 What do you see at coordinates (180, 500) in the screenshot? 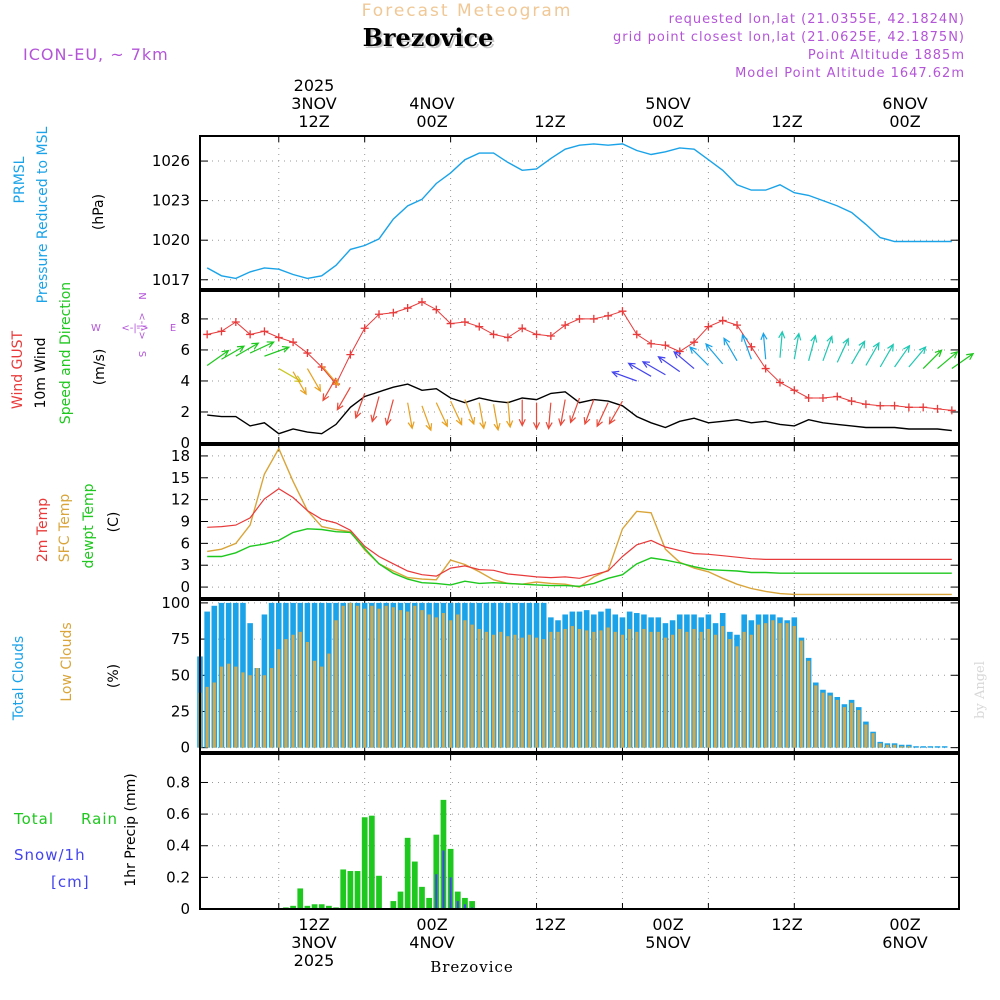
I see `temperature-ytick-label: 12` at bounding box center [180, 500].